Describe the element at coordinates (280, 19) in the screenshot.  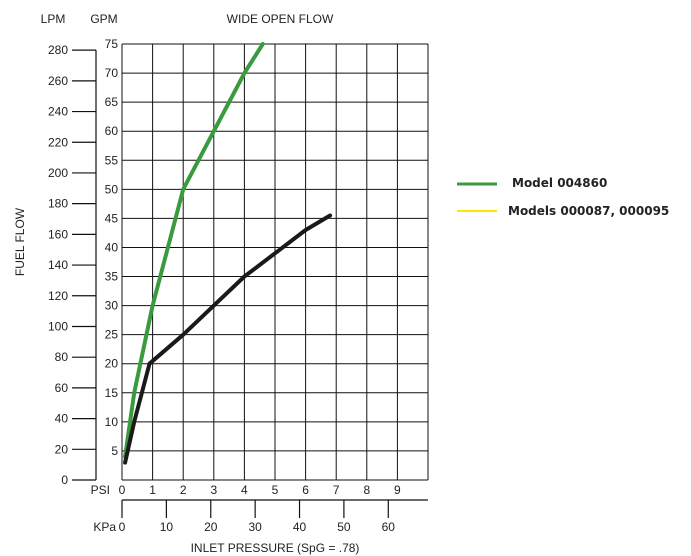
I see `chart-title: WIDE OPEN FLOW` at that location.